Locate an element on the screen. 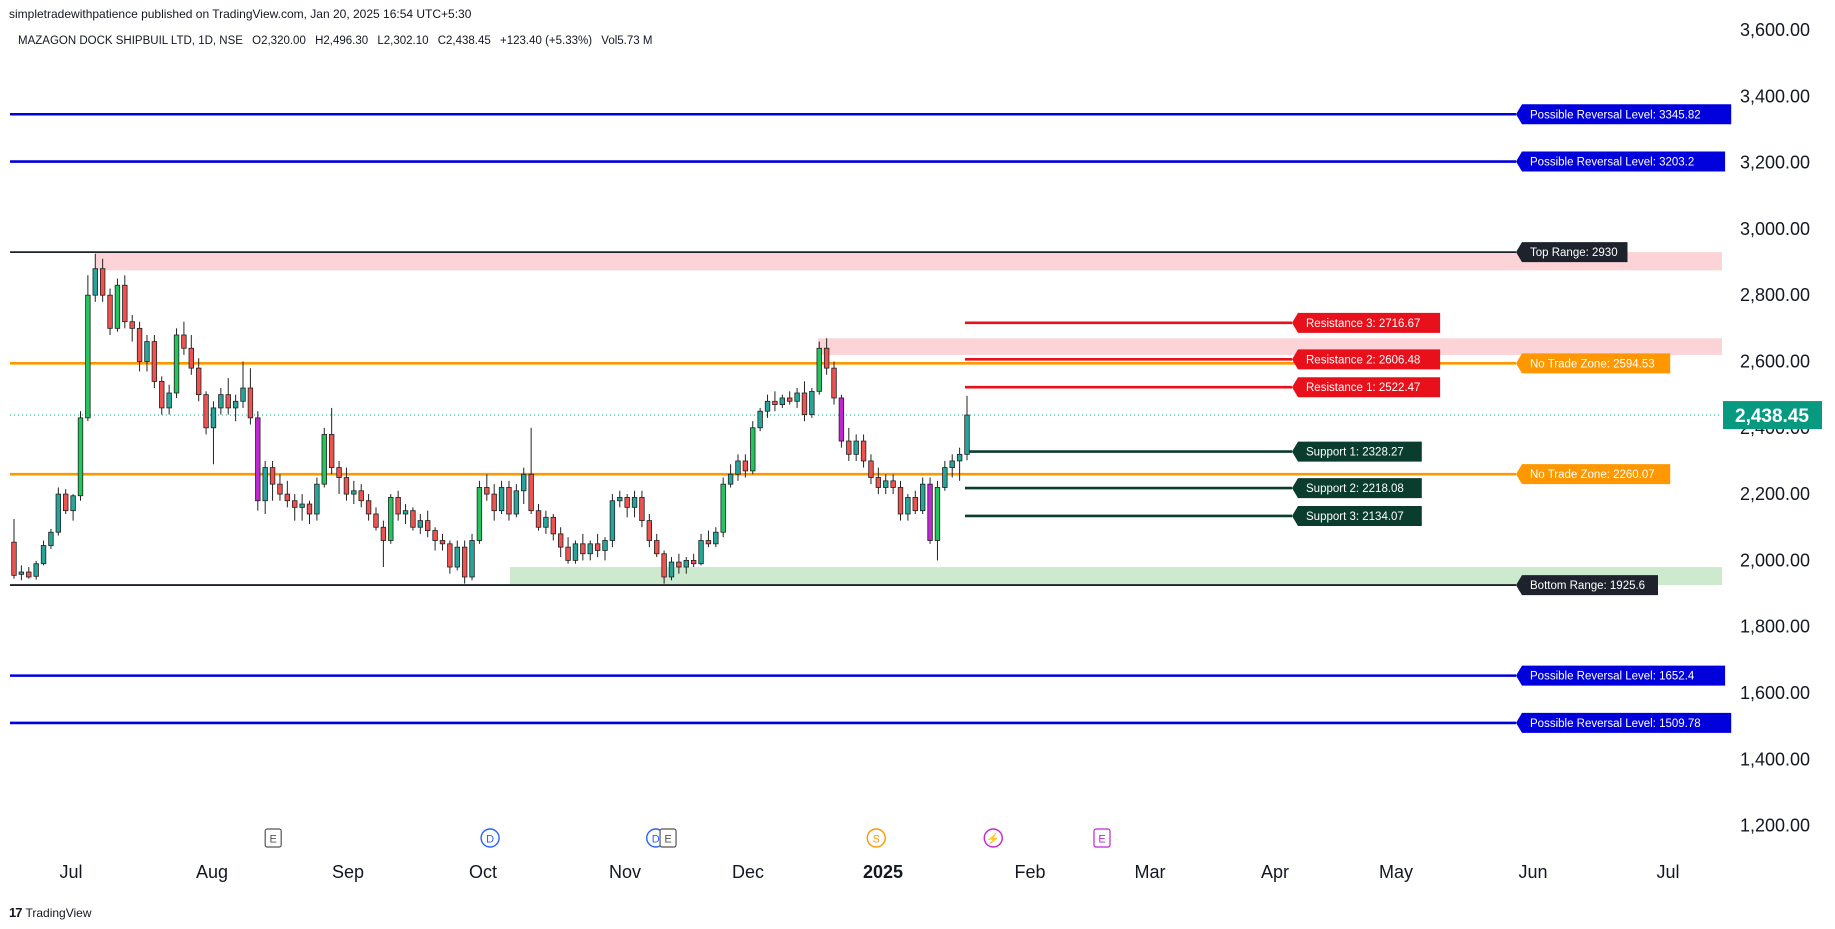 The width and height of the screenshot is (1835, 929). y-tick-label-2: 3,200.00 is located at coordinates (1775, 163).